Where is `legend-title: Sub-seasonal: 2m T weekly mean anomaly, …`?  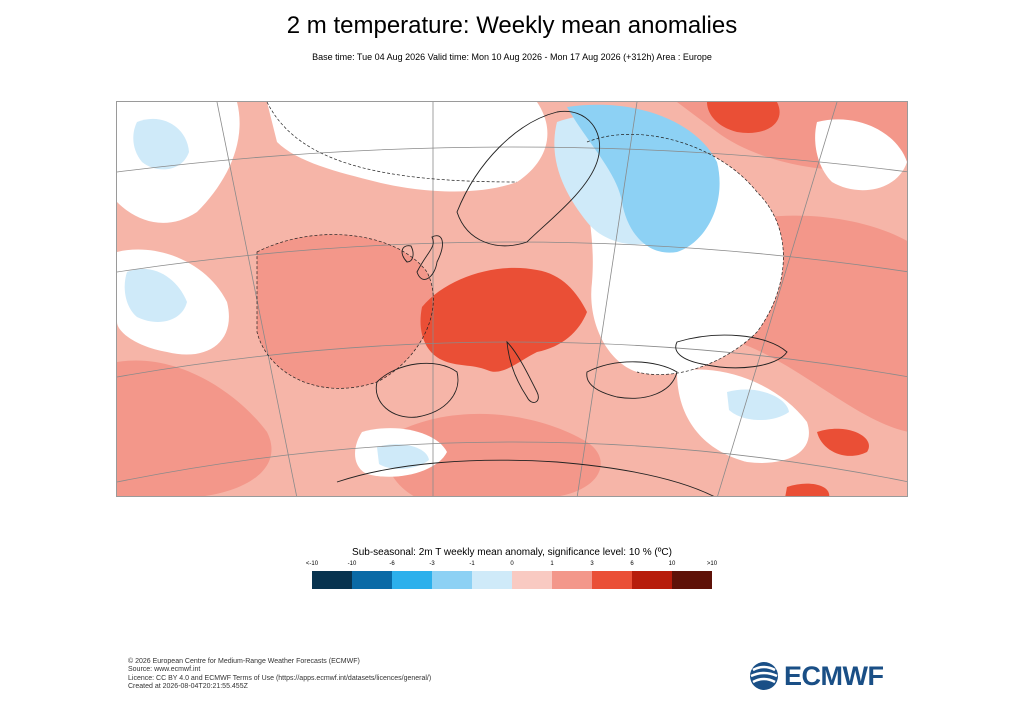 legend-title: Sub-seasonal: 2m T weekly mean anomaly, … is located at coordinates (512, 552).